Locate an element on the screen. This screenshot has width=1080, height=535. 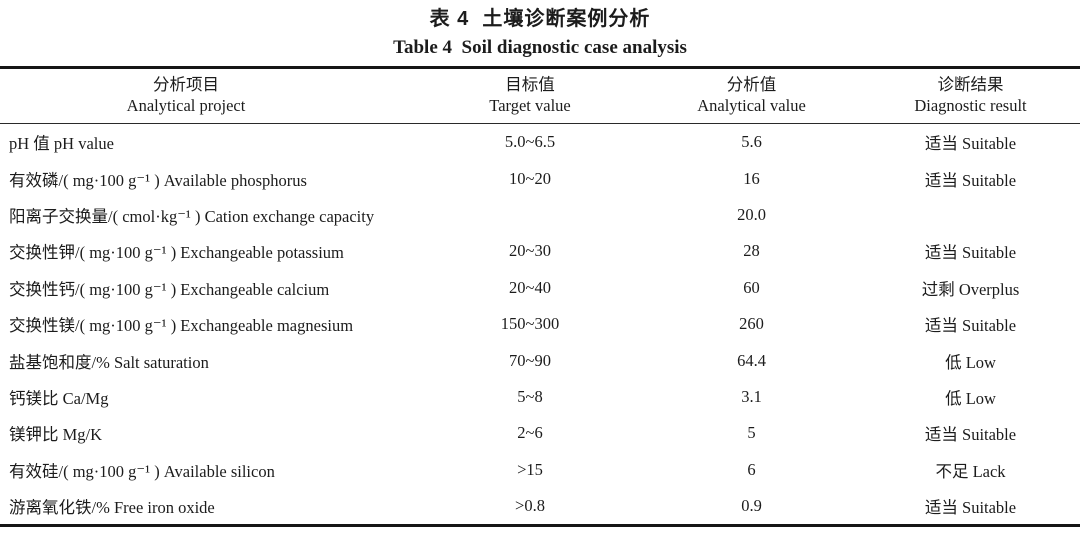
cell-diagnostic-result: 过剩 Overplus is located at coordinates (970, 289).